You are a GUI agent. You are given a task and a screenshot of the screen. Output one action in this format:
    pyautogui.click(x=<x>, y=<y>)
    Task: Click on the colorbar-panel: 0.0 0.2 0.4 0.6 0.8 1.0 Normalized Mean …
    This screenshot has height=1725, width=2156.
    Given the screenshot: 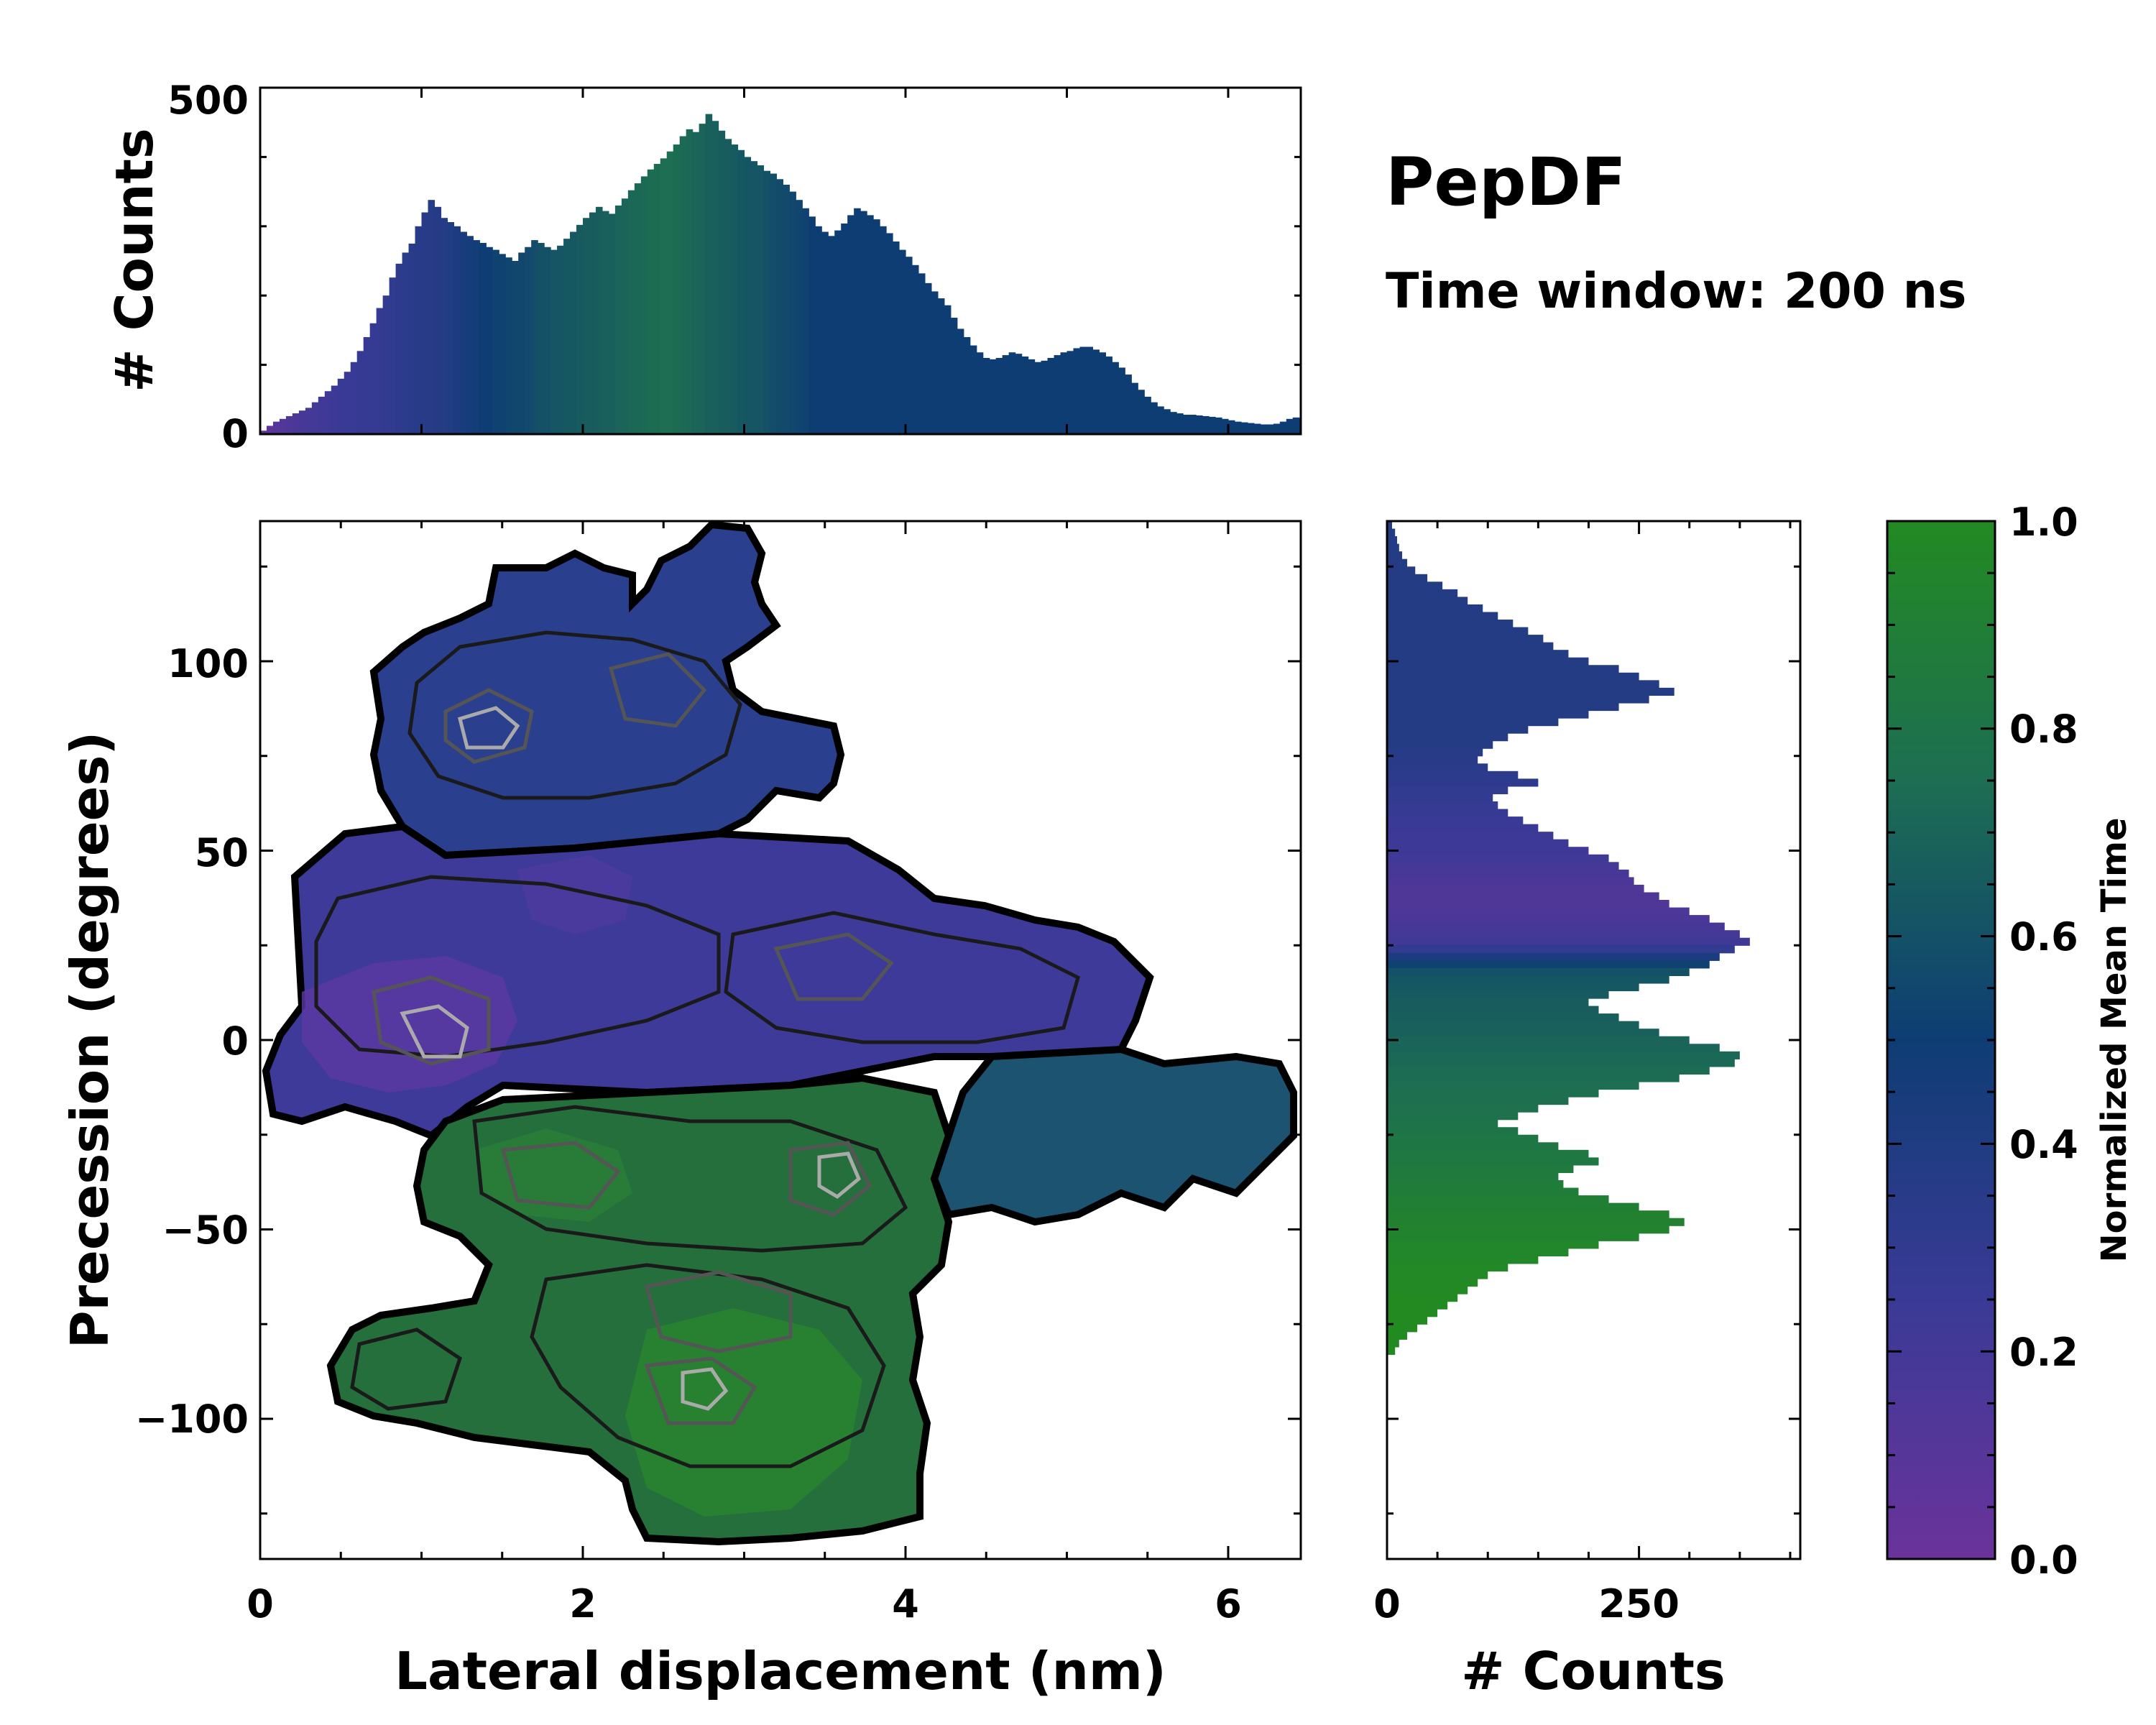 What is the action you would take?
    pyautogui.click(x=2010, y=1041)
    